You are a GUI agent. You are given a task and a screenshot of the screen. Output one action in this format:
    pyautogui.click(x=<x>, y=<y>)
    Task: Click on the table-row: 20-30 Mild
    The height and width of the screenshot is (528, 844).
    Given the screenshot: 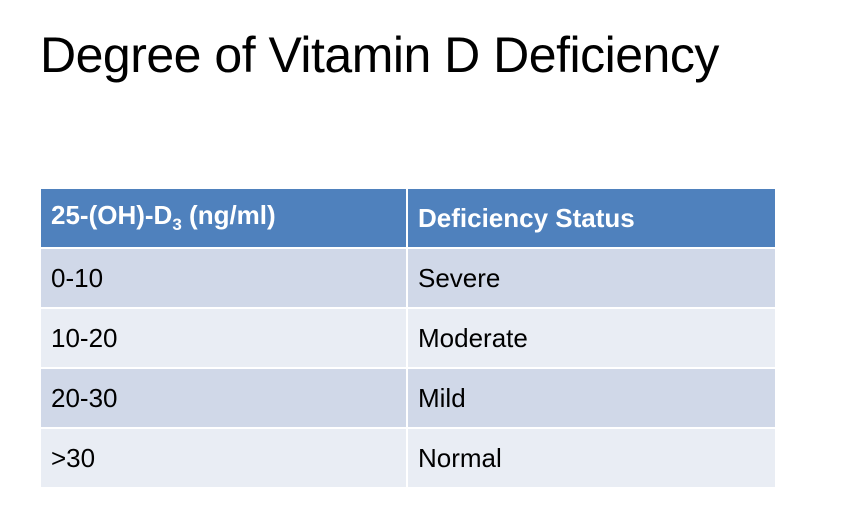 What is the action you would take?
    pyautogui.click(x=408, y=397)
    